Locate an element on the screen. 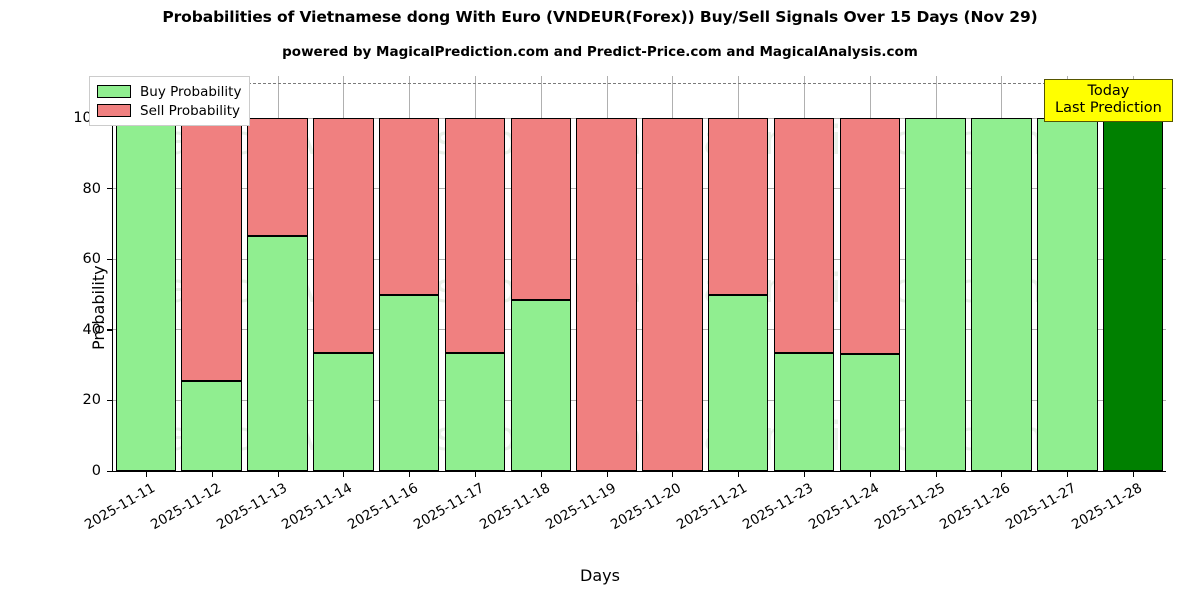 The image size is (1200, 600). x-tick-label: 2025-11-28 is located at coordinates (1107, 507).